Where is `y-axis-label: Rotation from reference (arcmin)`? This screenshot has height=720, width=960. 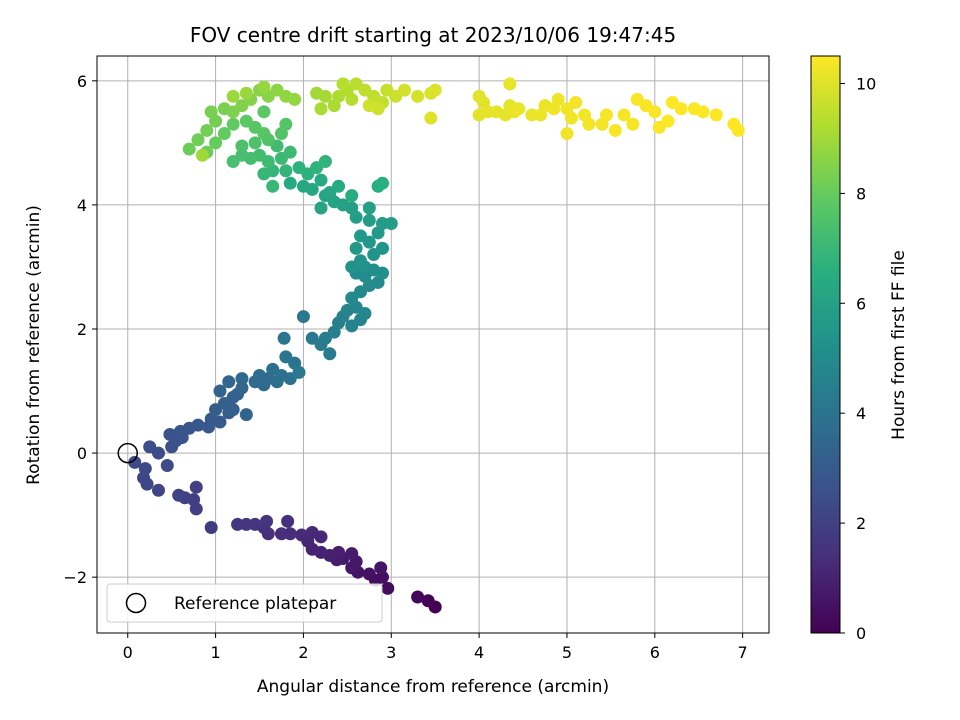 y-axis-label: Rotation from reference (arcmin) is located at coordinates (34, 345).